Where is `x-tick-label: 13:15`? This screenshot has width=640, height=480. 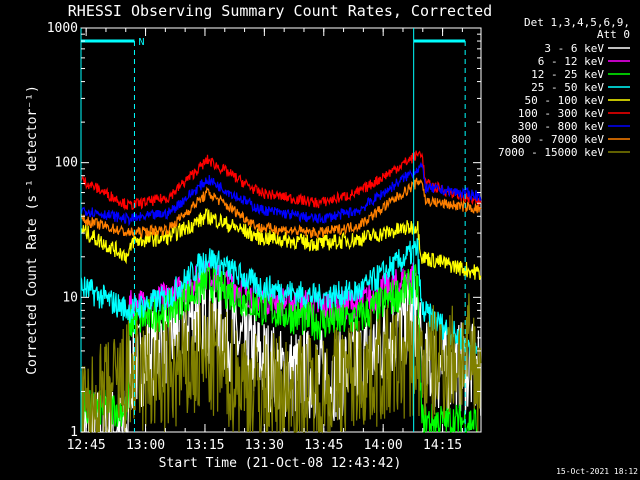
x-tick-label: 13:15 is located at coordinates (204, 445).